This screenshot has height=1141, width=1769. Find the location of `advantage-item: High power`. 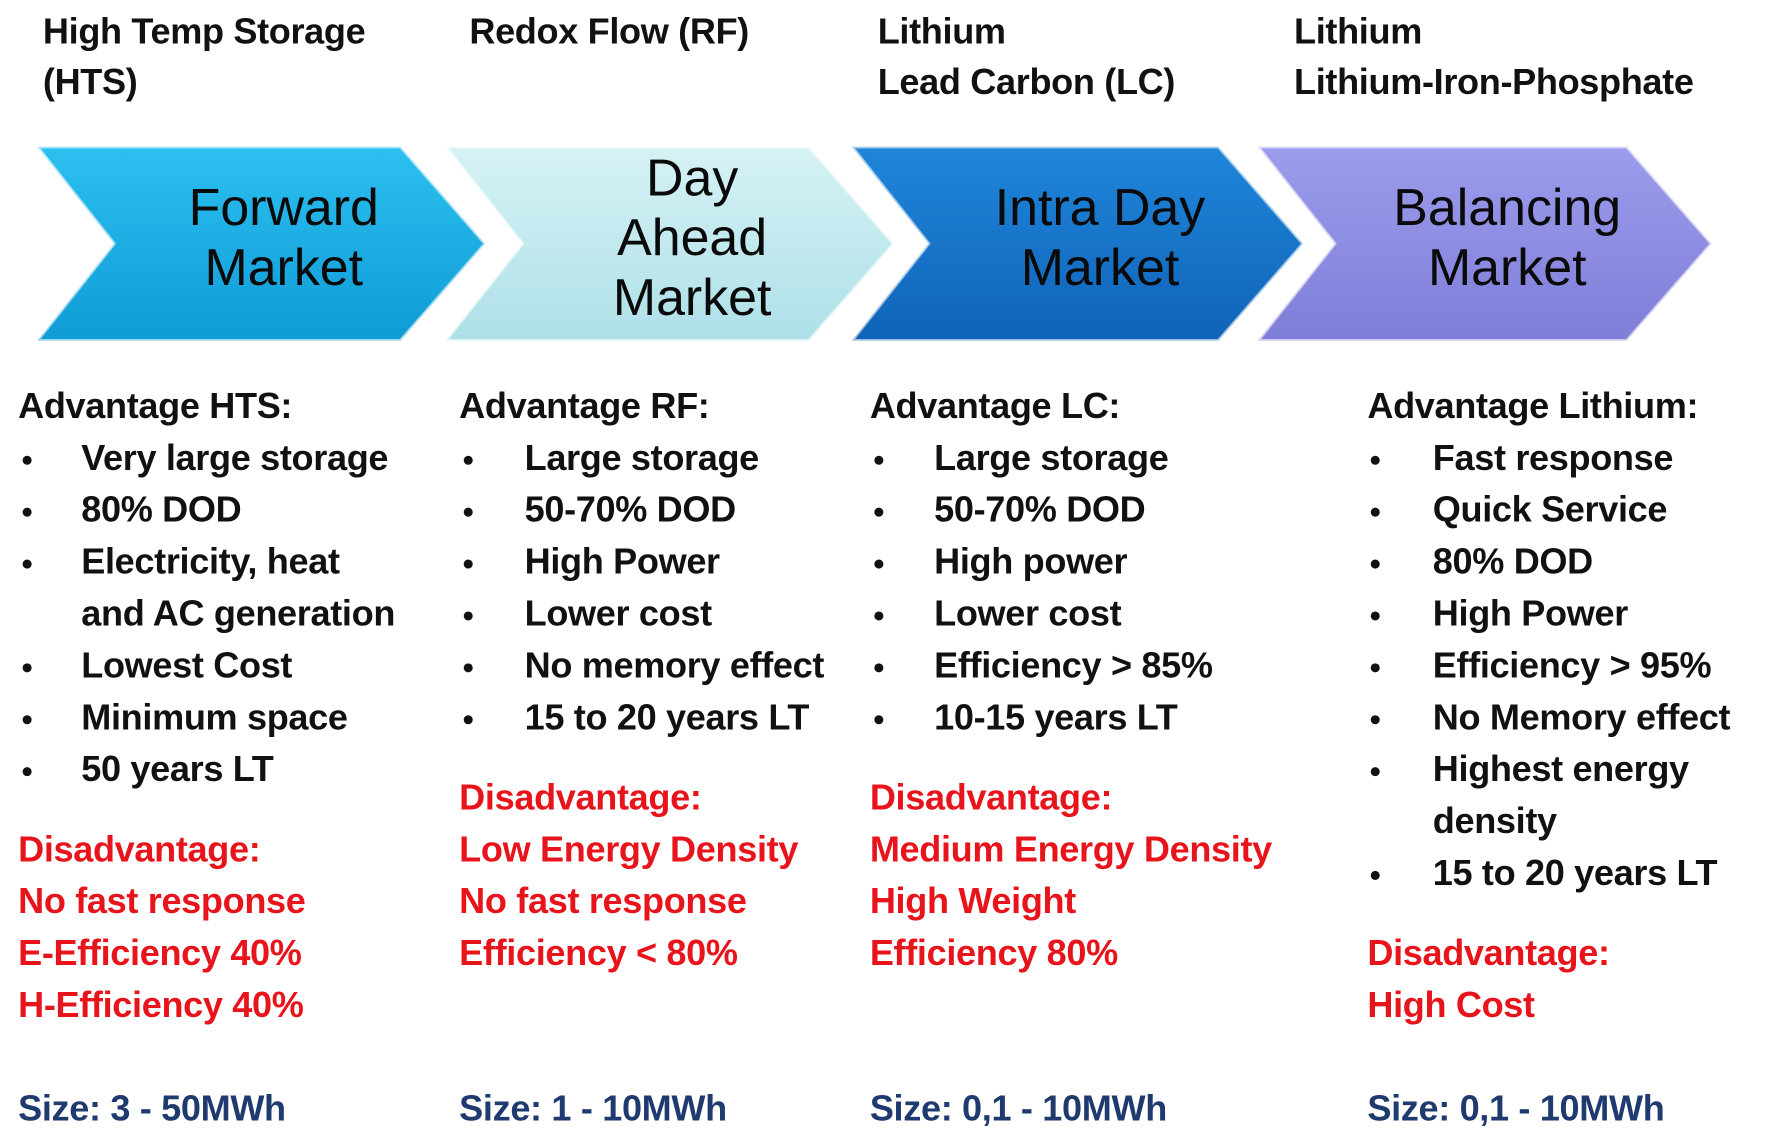

advantage-item: High power is located at coordinates (1030, 561).